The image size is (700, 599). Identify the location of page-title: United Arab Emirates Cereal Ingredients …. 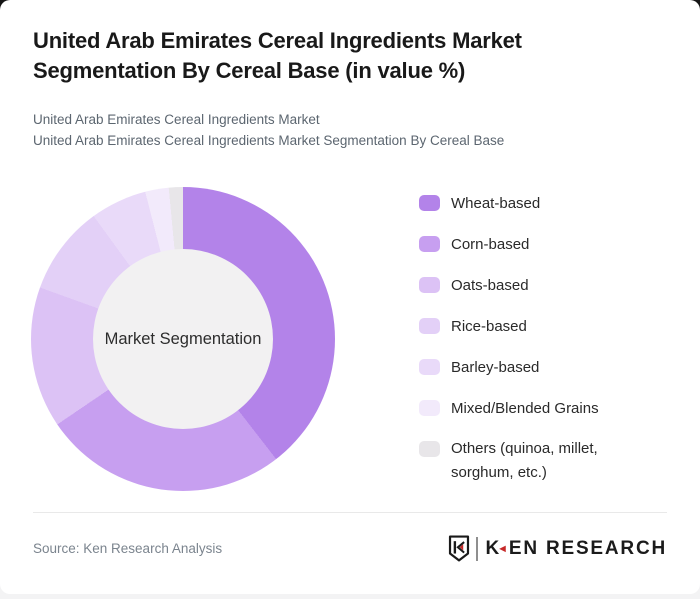
(277, 55).